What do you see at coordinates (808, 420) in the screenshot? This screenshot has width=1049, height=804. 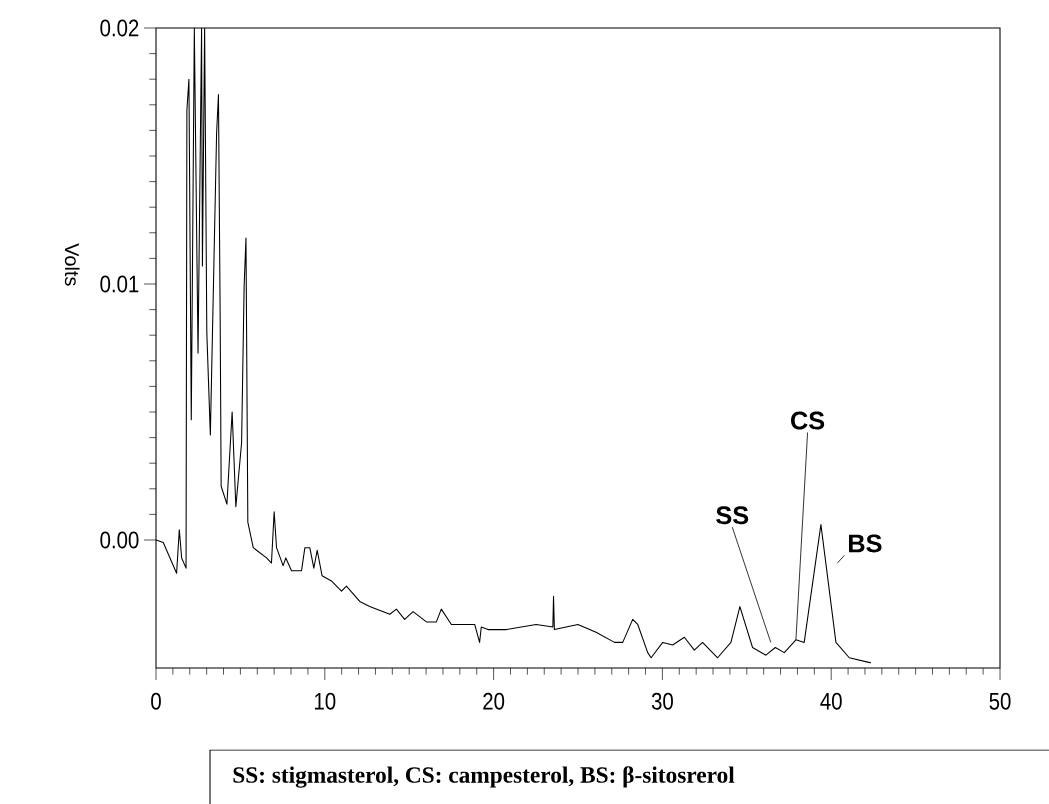 I see `annotation: CS` at bounding box center [808, 420].